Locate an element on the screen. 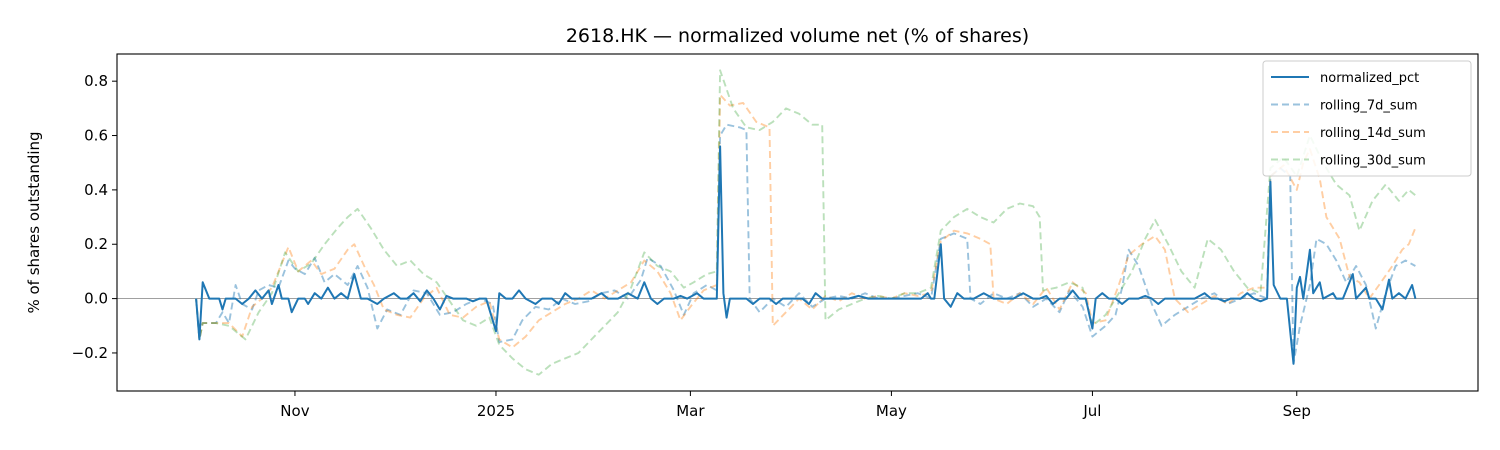  y-tick-label: 0.8 is located at coordinates (96, 81).